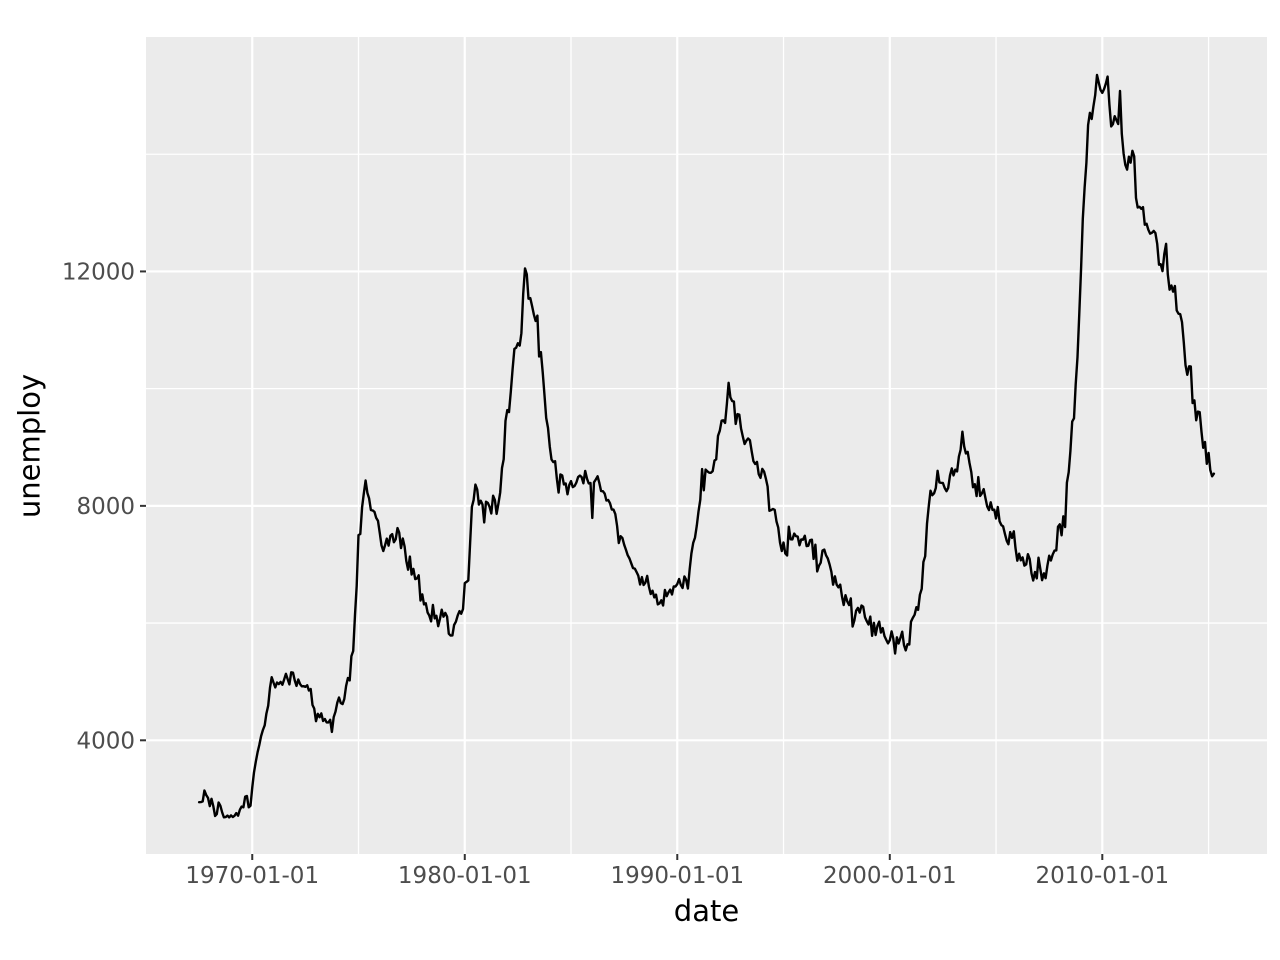 The image size is (1280, 960). What do you see at coordinates (105, 741) in the screenshot?
I see `y-tick-label: 4000` at bounding box center [105, 741].